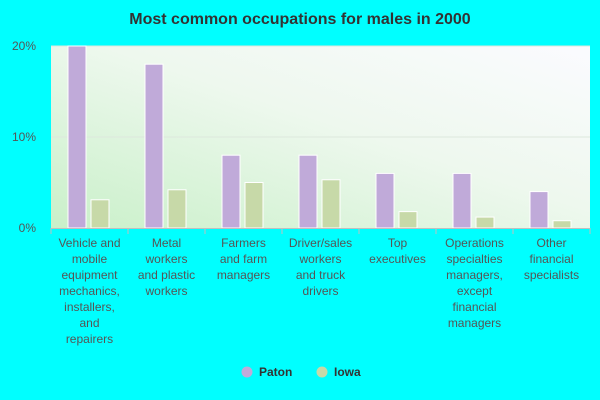 This screenshot has height=400, width=600. What do you see at coordinates (24, 46) in the screenshot?
I see `y-tick-label: 20%` at bounding box center [24, 46].